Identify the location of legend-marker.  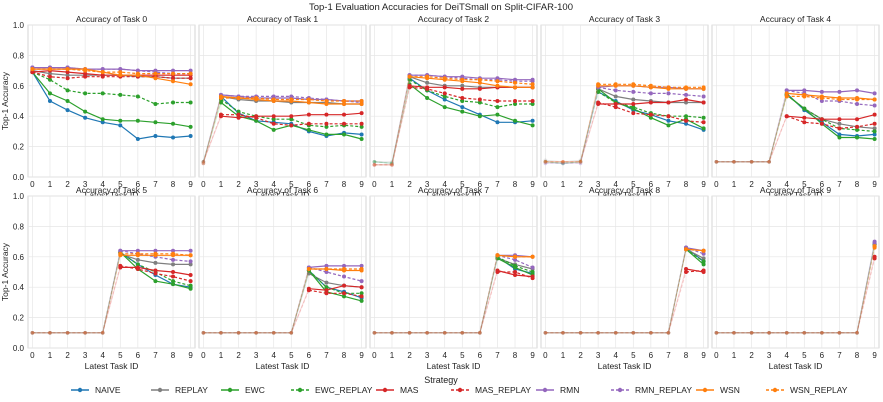
(300, 390).